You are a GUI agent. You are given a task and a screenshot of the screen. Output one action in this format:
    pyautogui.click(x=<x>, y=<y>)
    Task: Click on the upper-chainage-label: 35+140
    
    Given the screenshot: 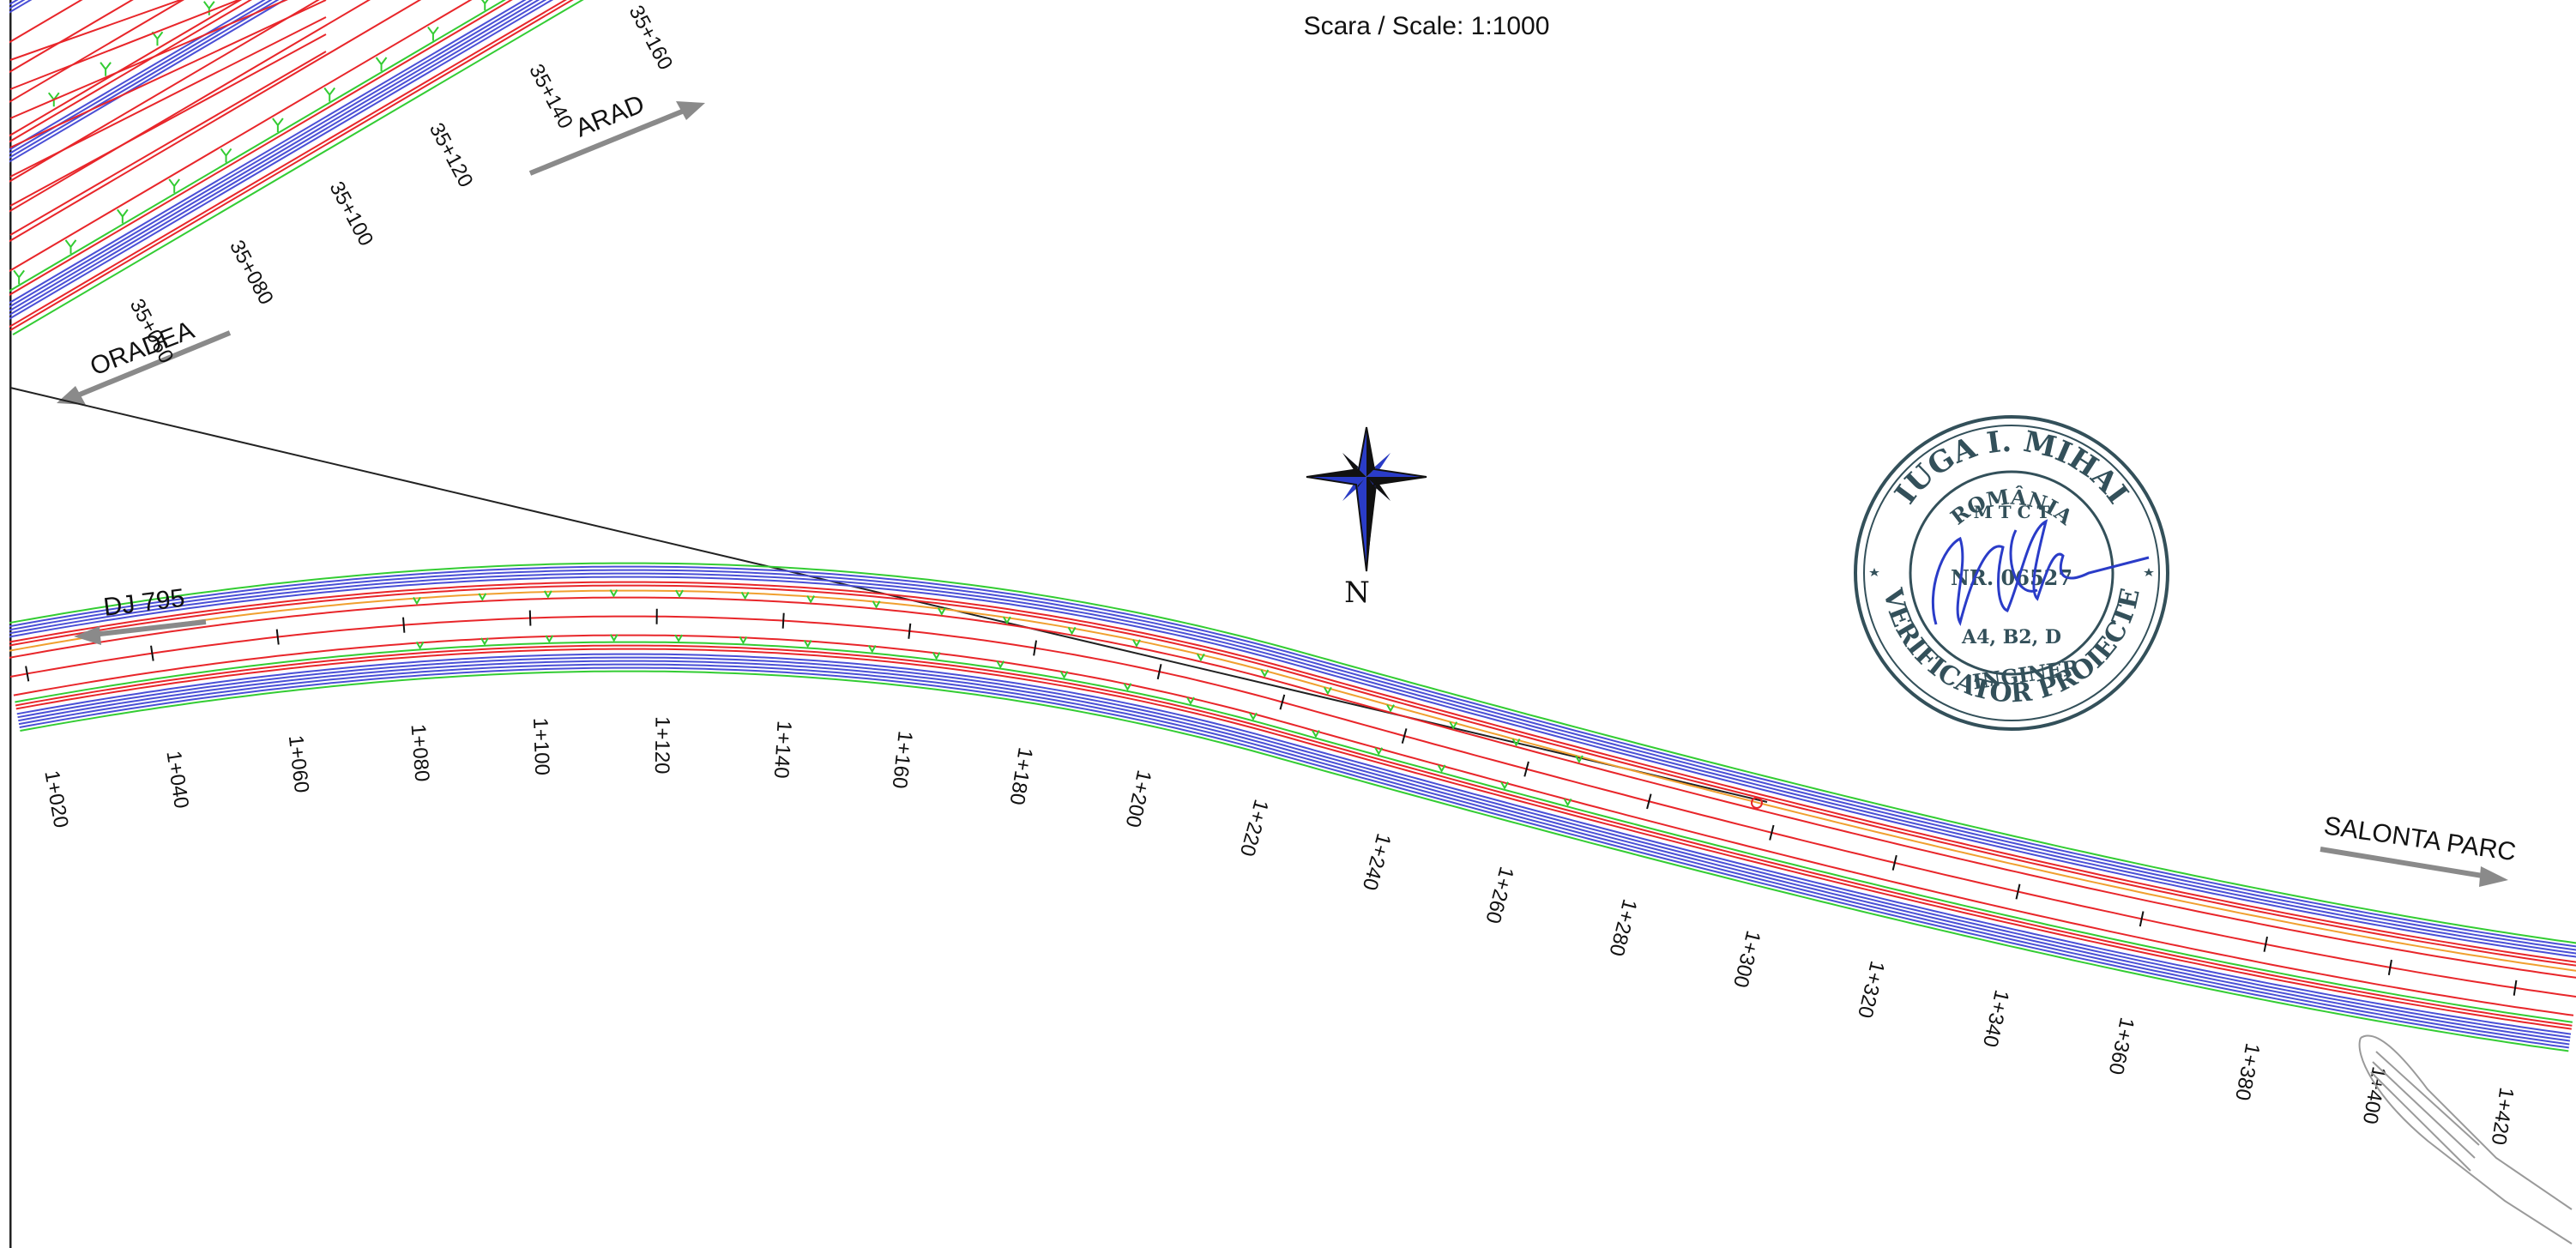 What is the action you would take?
    pyautogui.click(x=550, y=96)
    